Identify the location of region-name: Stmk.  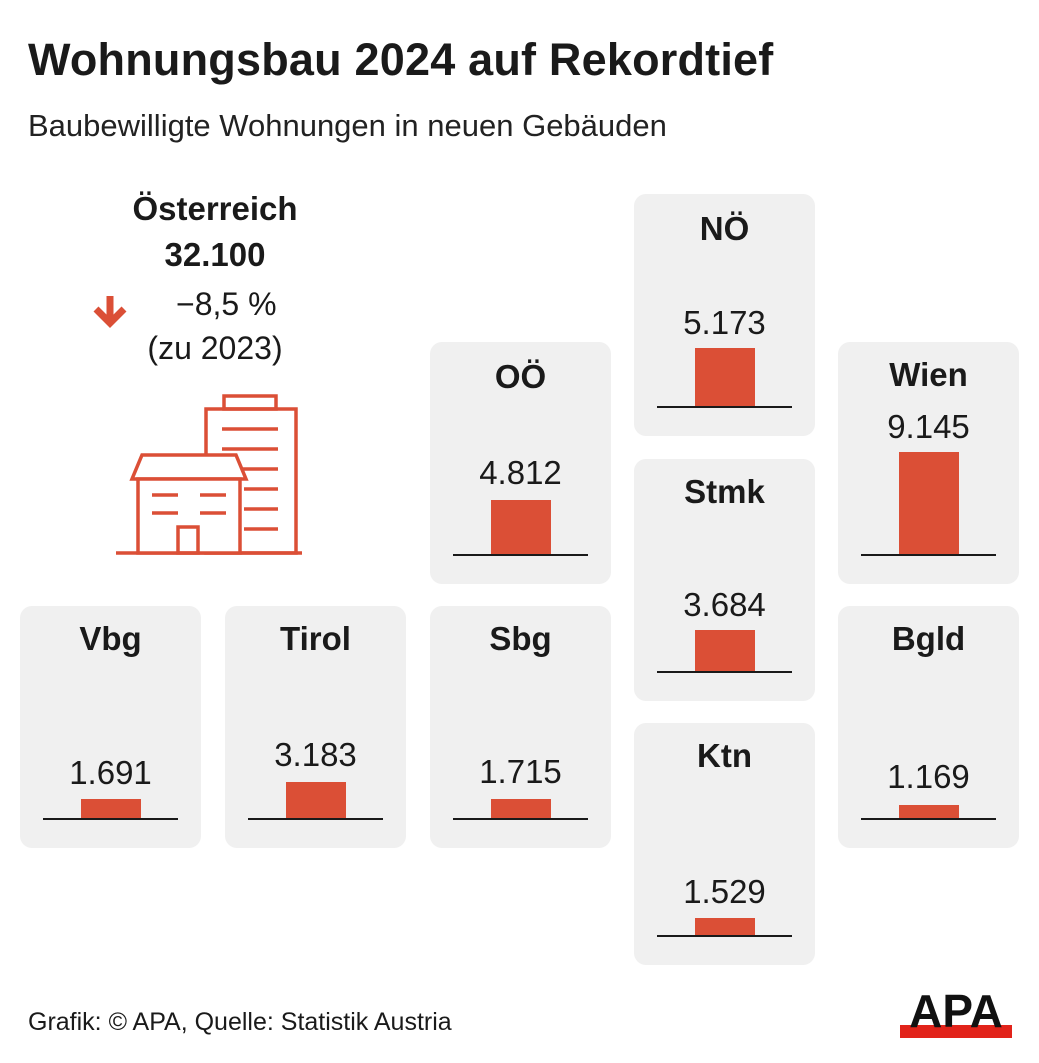
(724, 491).